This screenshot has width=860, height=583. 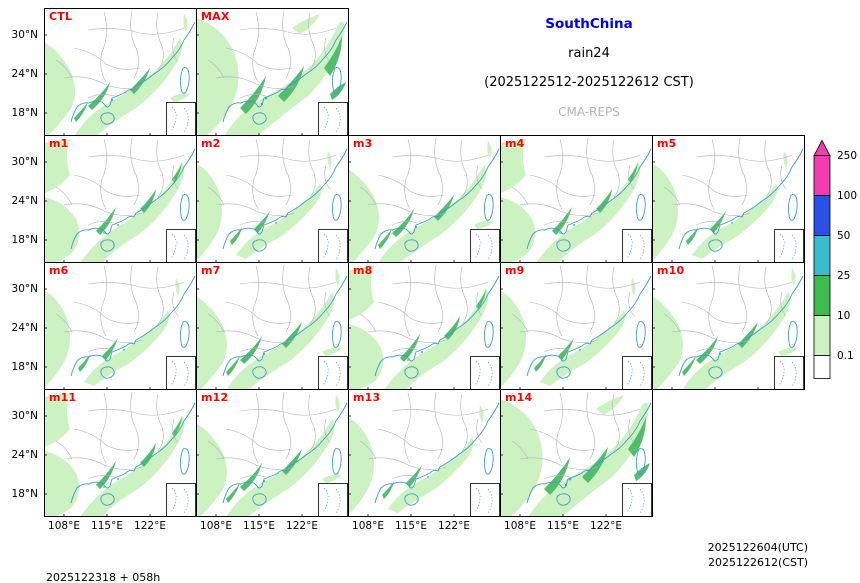 What do you see at coordinates (59, 270) in the screenshot?
I see `panel-label: m6` at bounding box center [59, 270].